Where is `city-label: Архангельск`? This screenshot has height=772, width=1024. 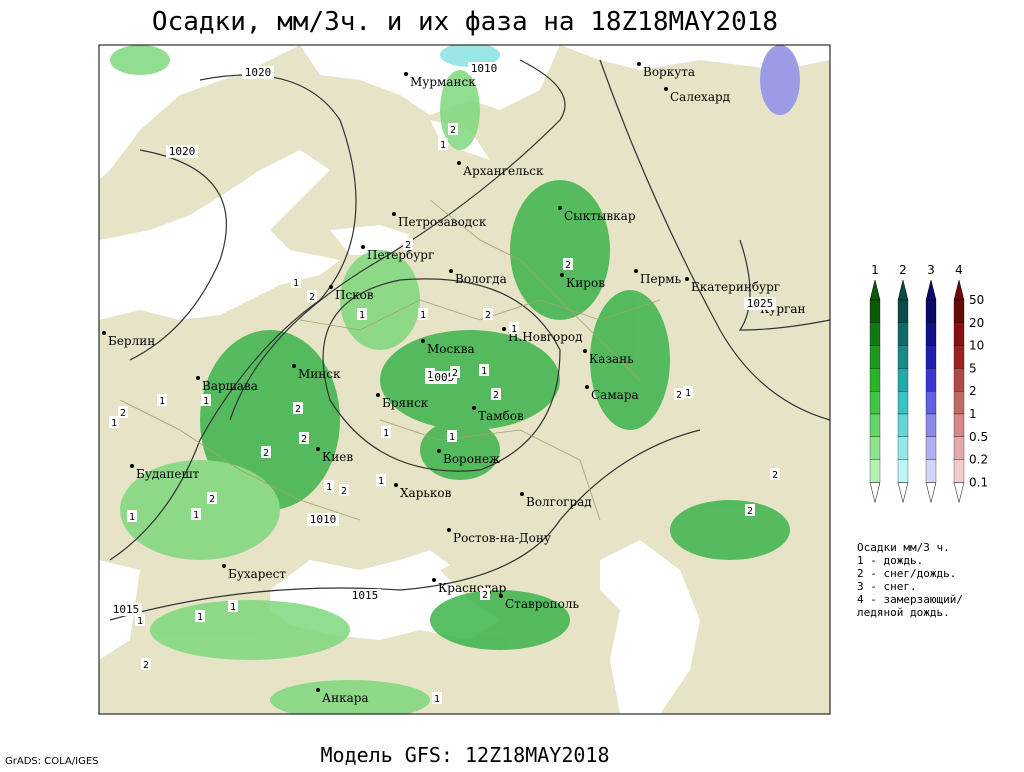
city-label: Архангельск is located at coordinates (503, 171).